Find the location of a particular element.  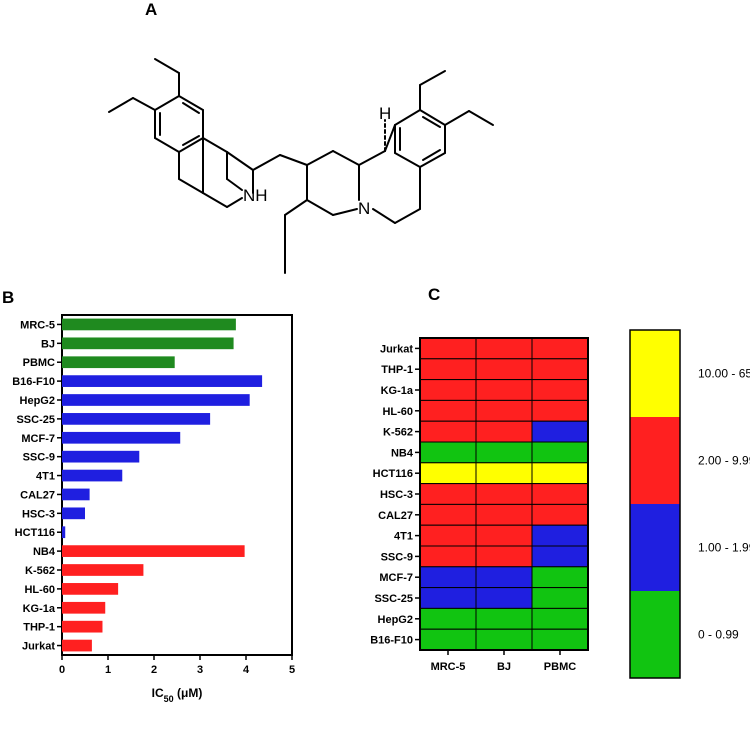

category-label: SSC-9 is located at coordinates (39, 458).